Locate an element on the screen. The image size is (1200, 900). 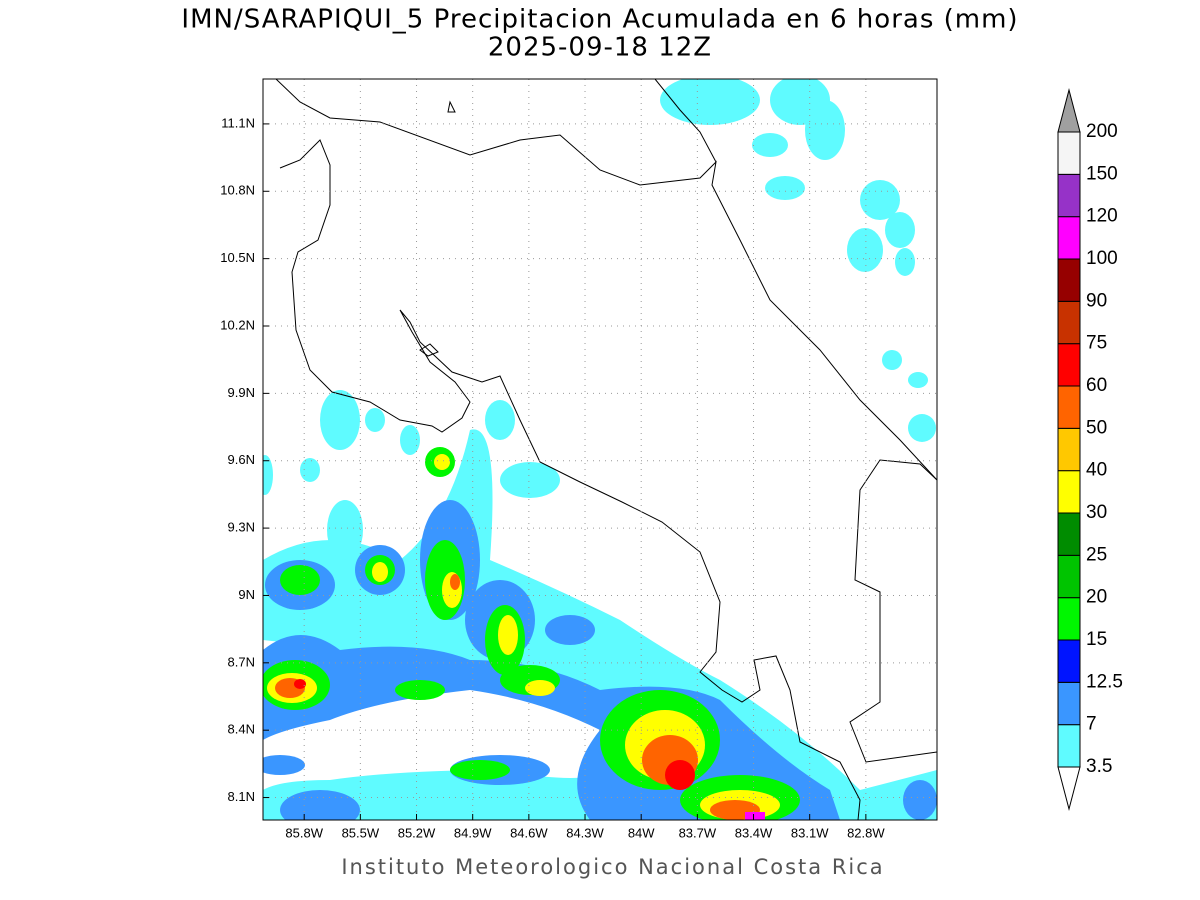
colorbar-above is located at coordinates (1069, 110).